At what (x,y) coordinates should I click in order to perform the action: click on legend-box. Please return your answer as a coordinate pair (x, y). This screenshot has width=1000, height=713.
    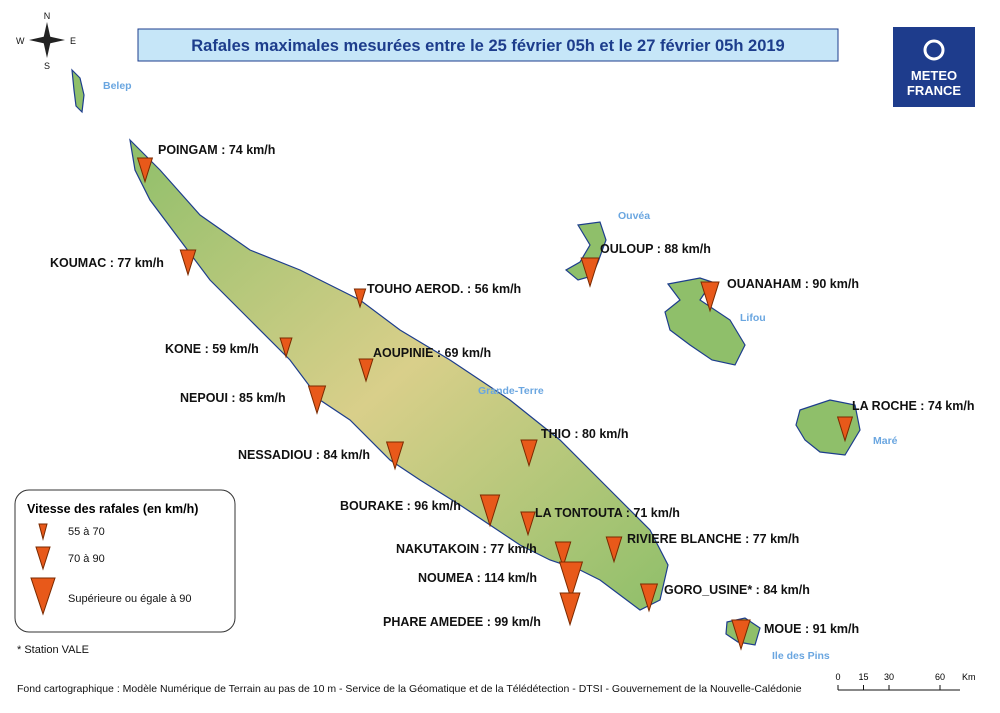
    Looking at the image, I should click on (125, 561).